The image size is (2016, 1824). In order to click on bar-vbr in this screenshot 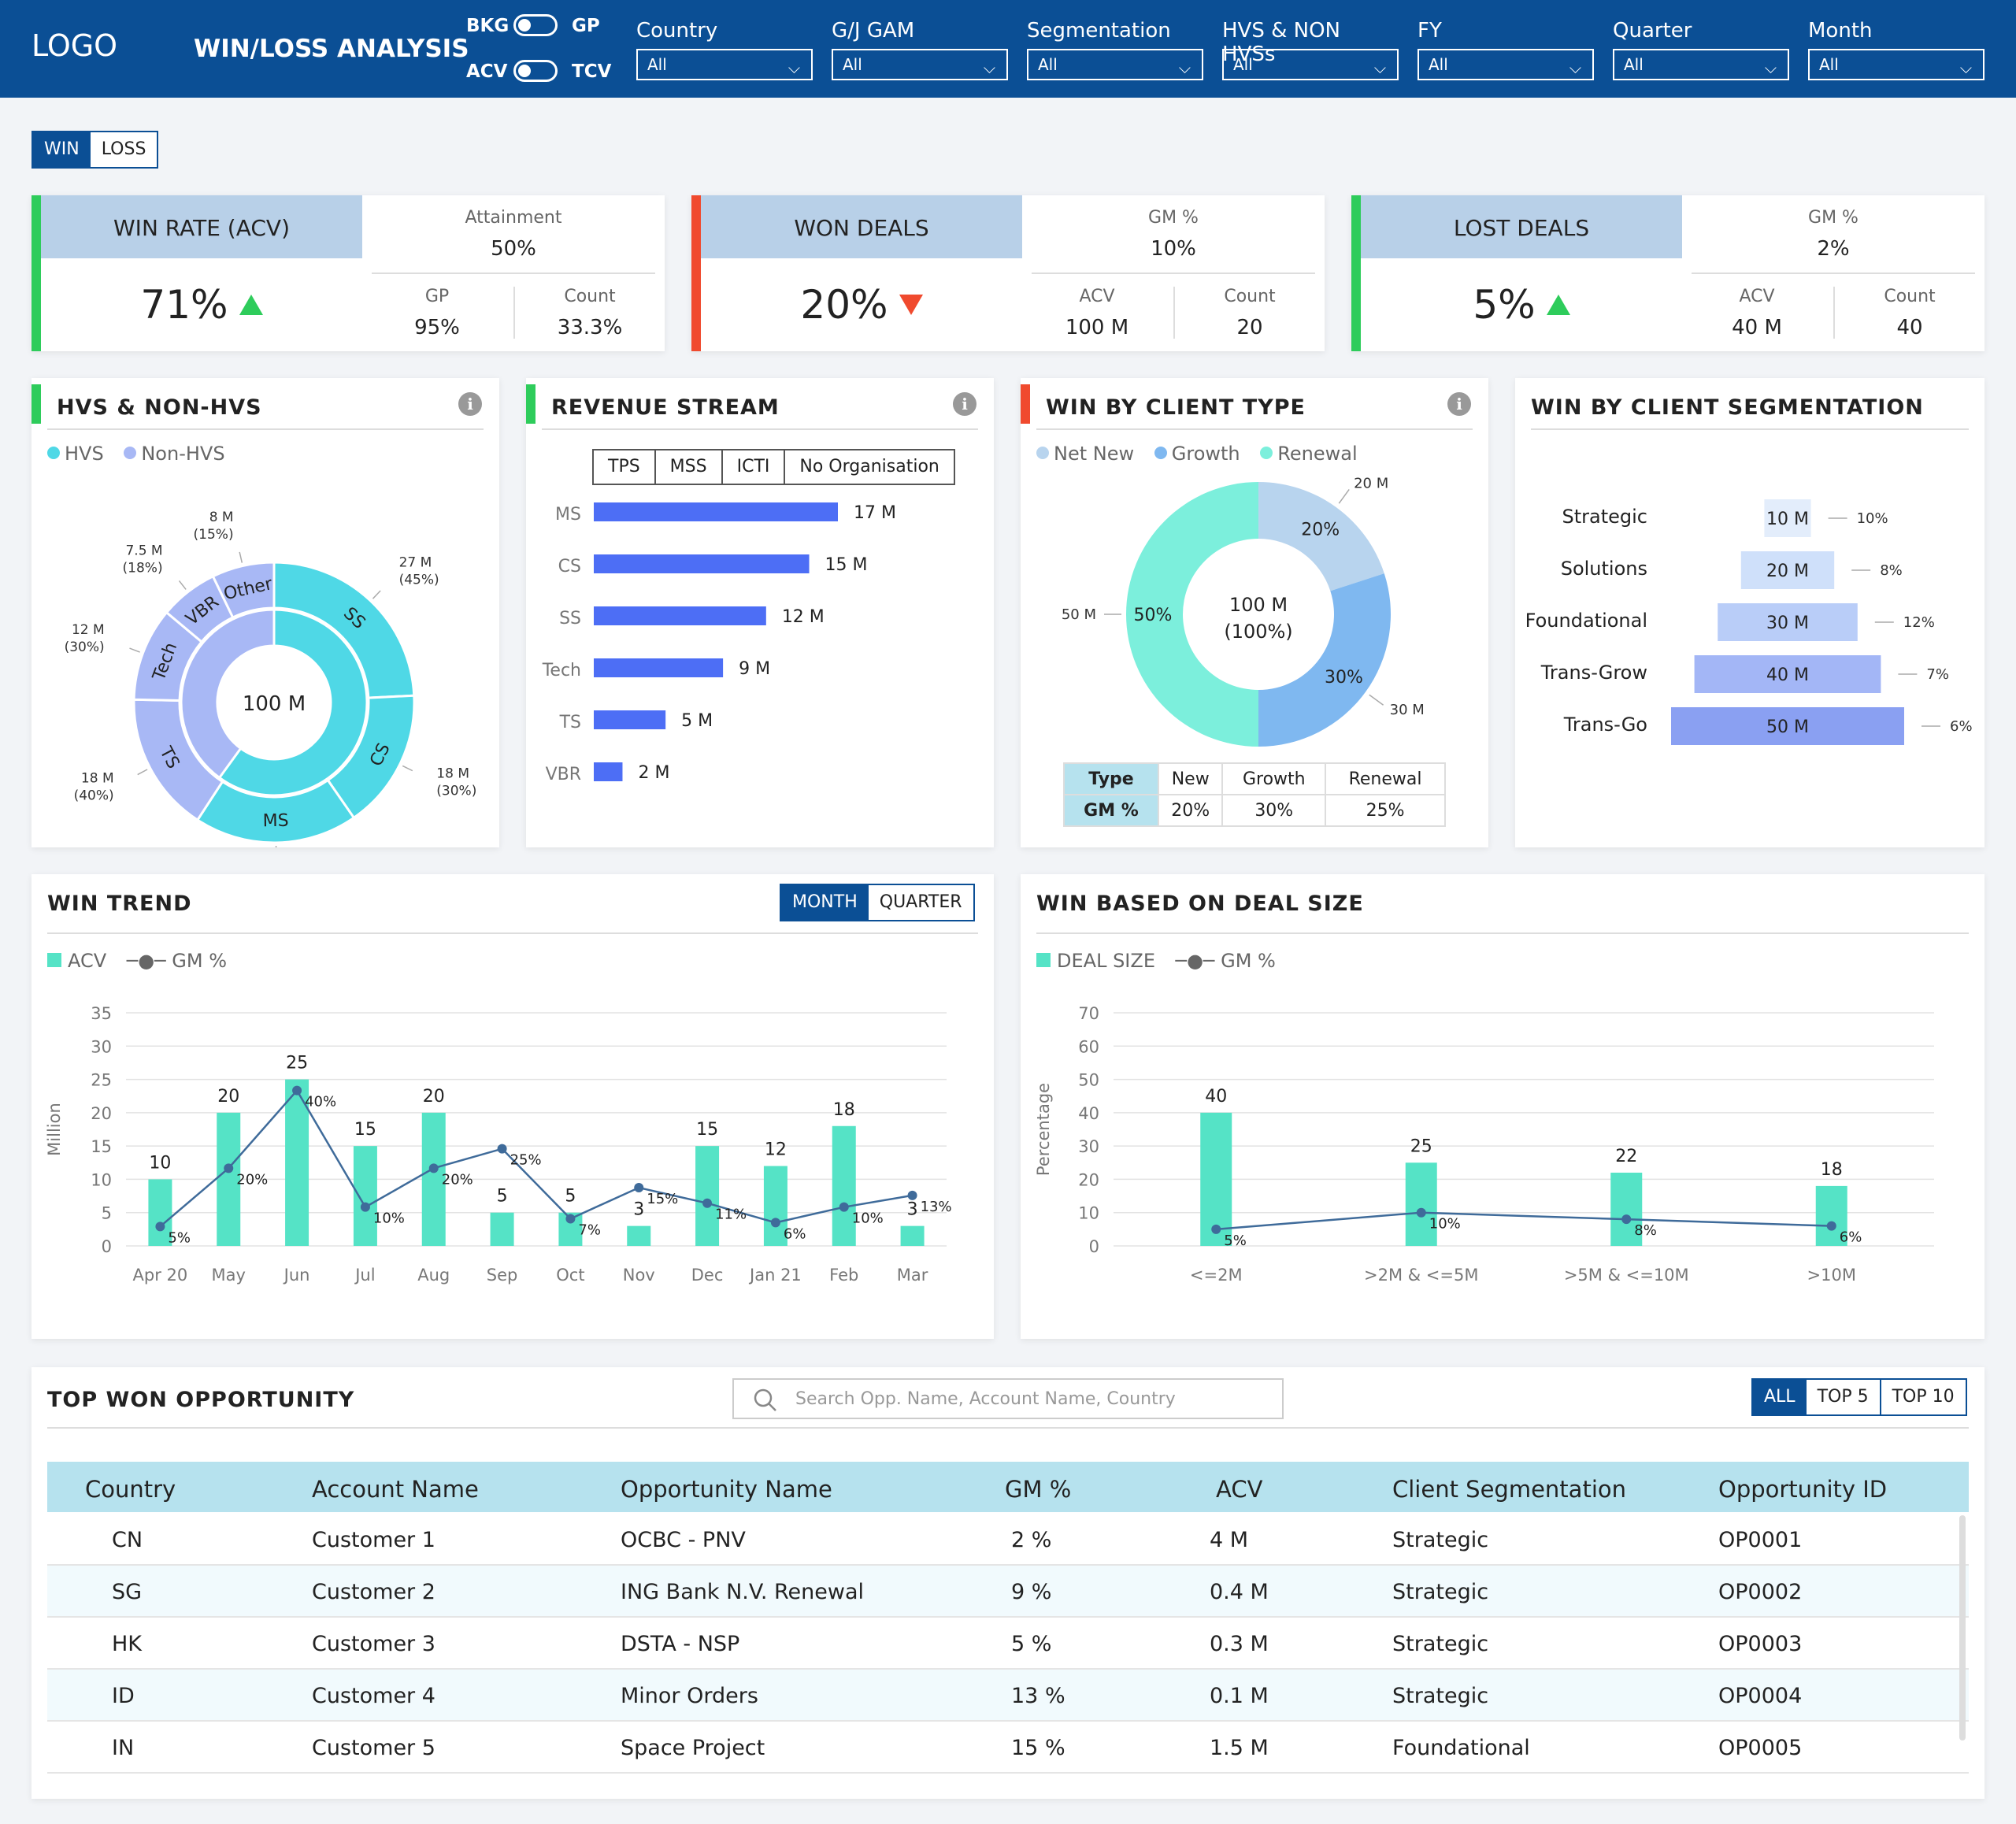, I will do `click(608, 771)`.